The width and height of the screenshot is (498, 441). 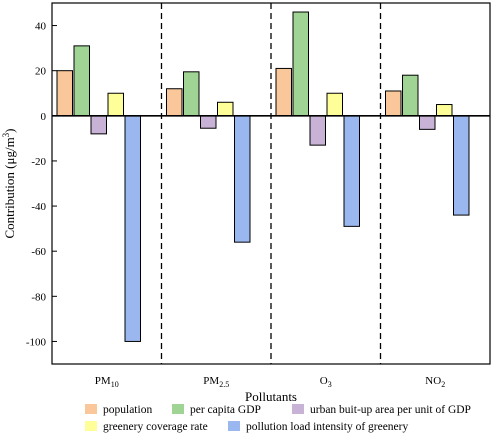 I want to click on y-tick-label: -100, so click(x=36, y=342).